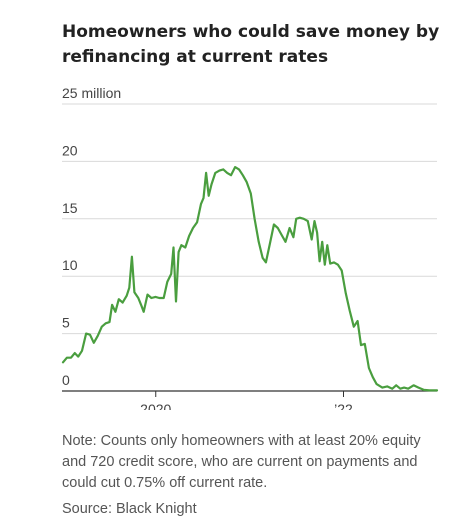  I want to click on y-tick-label: 10, so click(70, 265).